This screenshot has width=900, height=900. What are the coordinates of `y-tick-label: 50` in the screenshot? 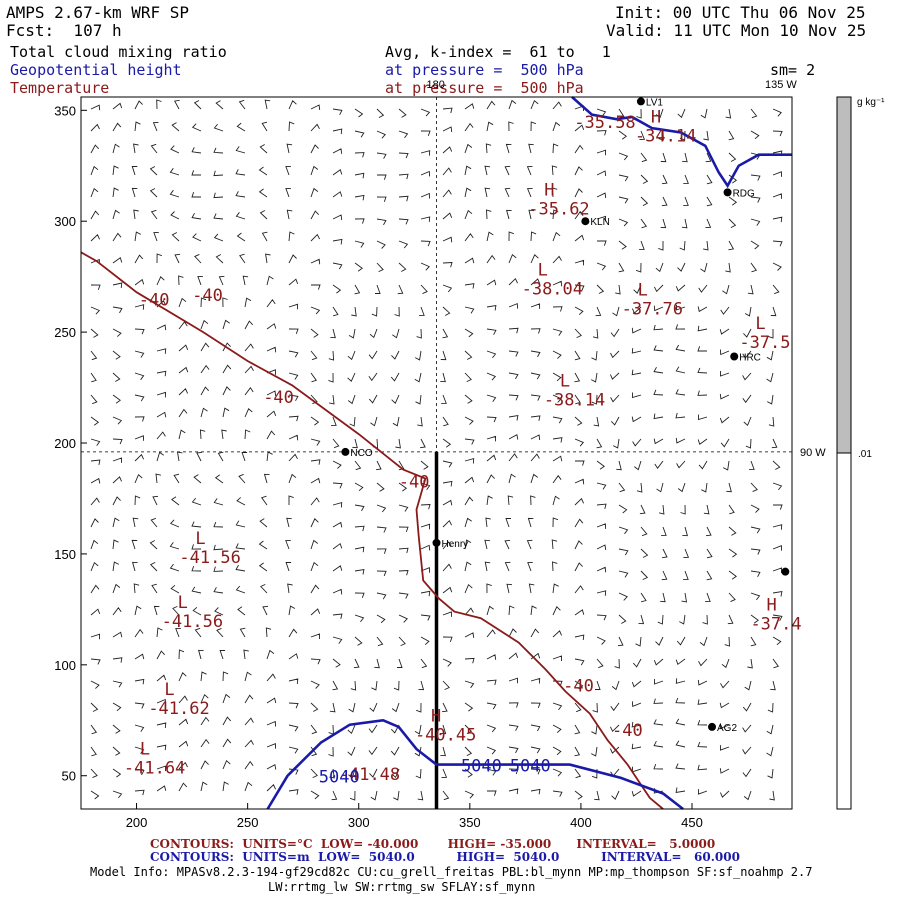 It's located at (69, 776).